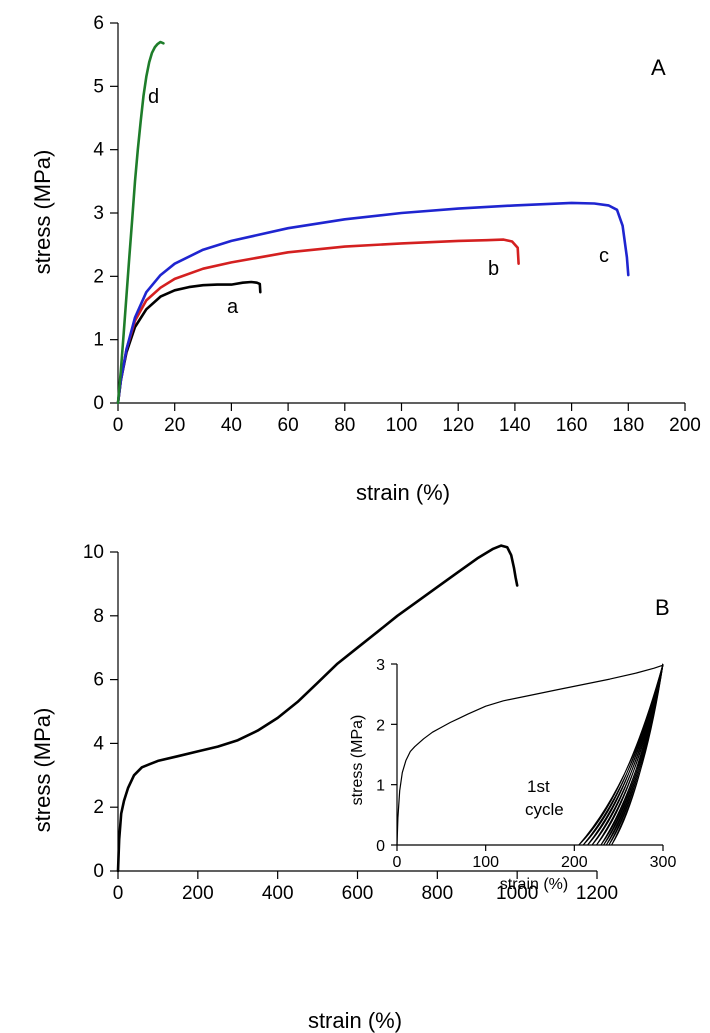 This screenshot has height=1033, width=710. I want to click on x-ticks-b: 0 200 400 600 800 1000 1200, so click(365, 887).